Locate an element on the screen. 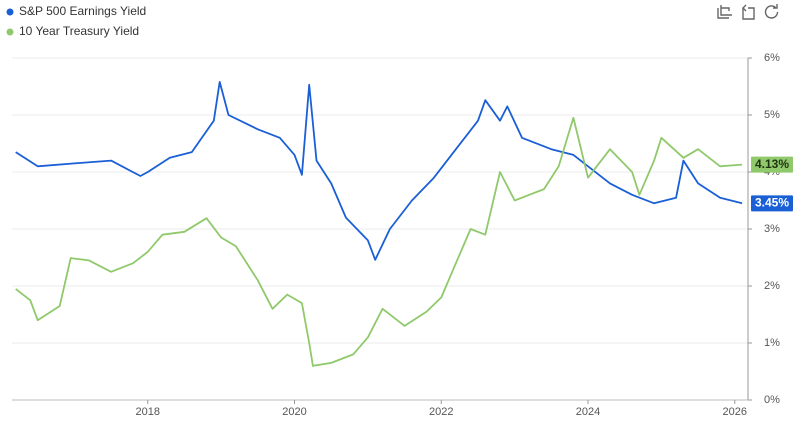  x-tick-label: 2022 is located at coordinates (441, 412).